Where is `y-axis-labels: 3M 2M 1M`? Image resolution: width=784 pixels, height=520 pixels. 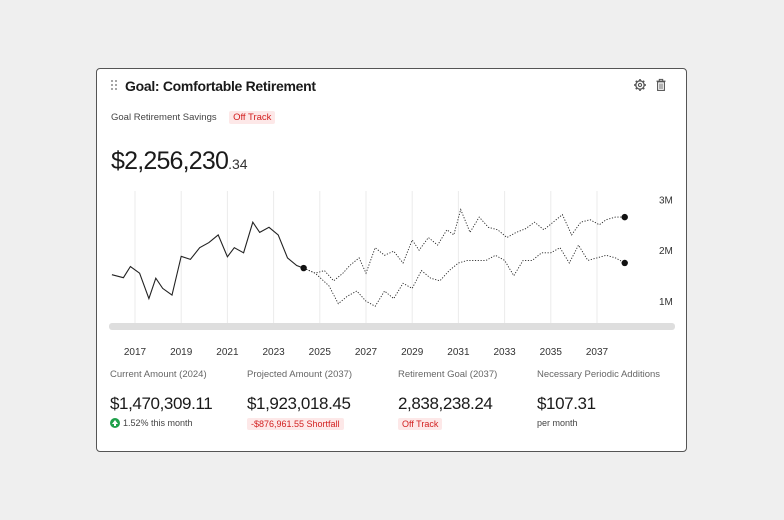
y-axis-labels: 3M 2M 1M is located at coordinates (666, 251).